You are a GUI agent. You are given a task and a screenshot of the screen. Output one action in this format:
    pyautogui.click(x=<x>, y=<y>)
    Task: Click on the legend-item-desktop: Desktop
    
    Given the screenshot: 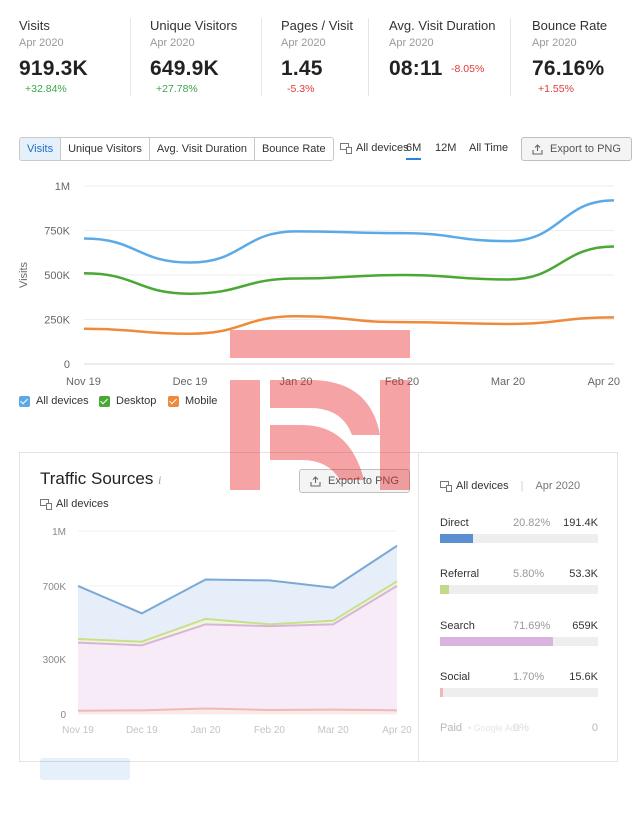 What is the action you would take?
    pyautogui.click(x=127, y=401)
    